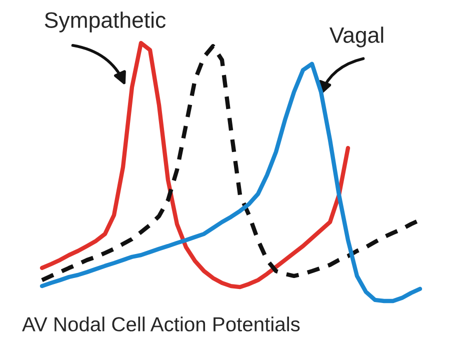  Describe the element at coordinates (161, 324) in the screenshot. I see `text: AV Nodal Cell Action Potentials` at that location.